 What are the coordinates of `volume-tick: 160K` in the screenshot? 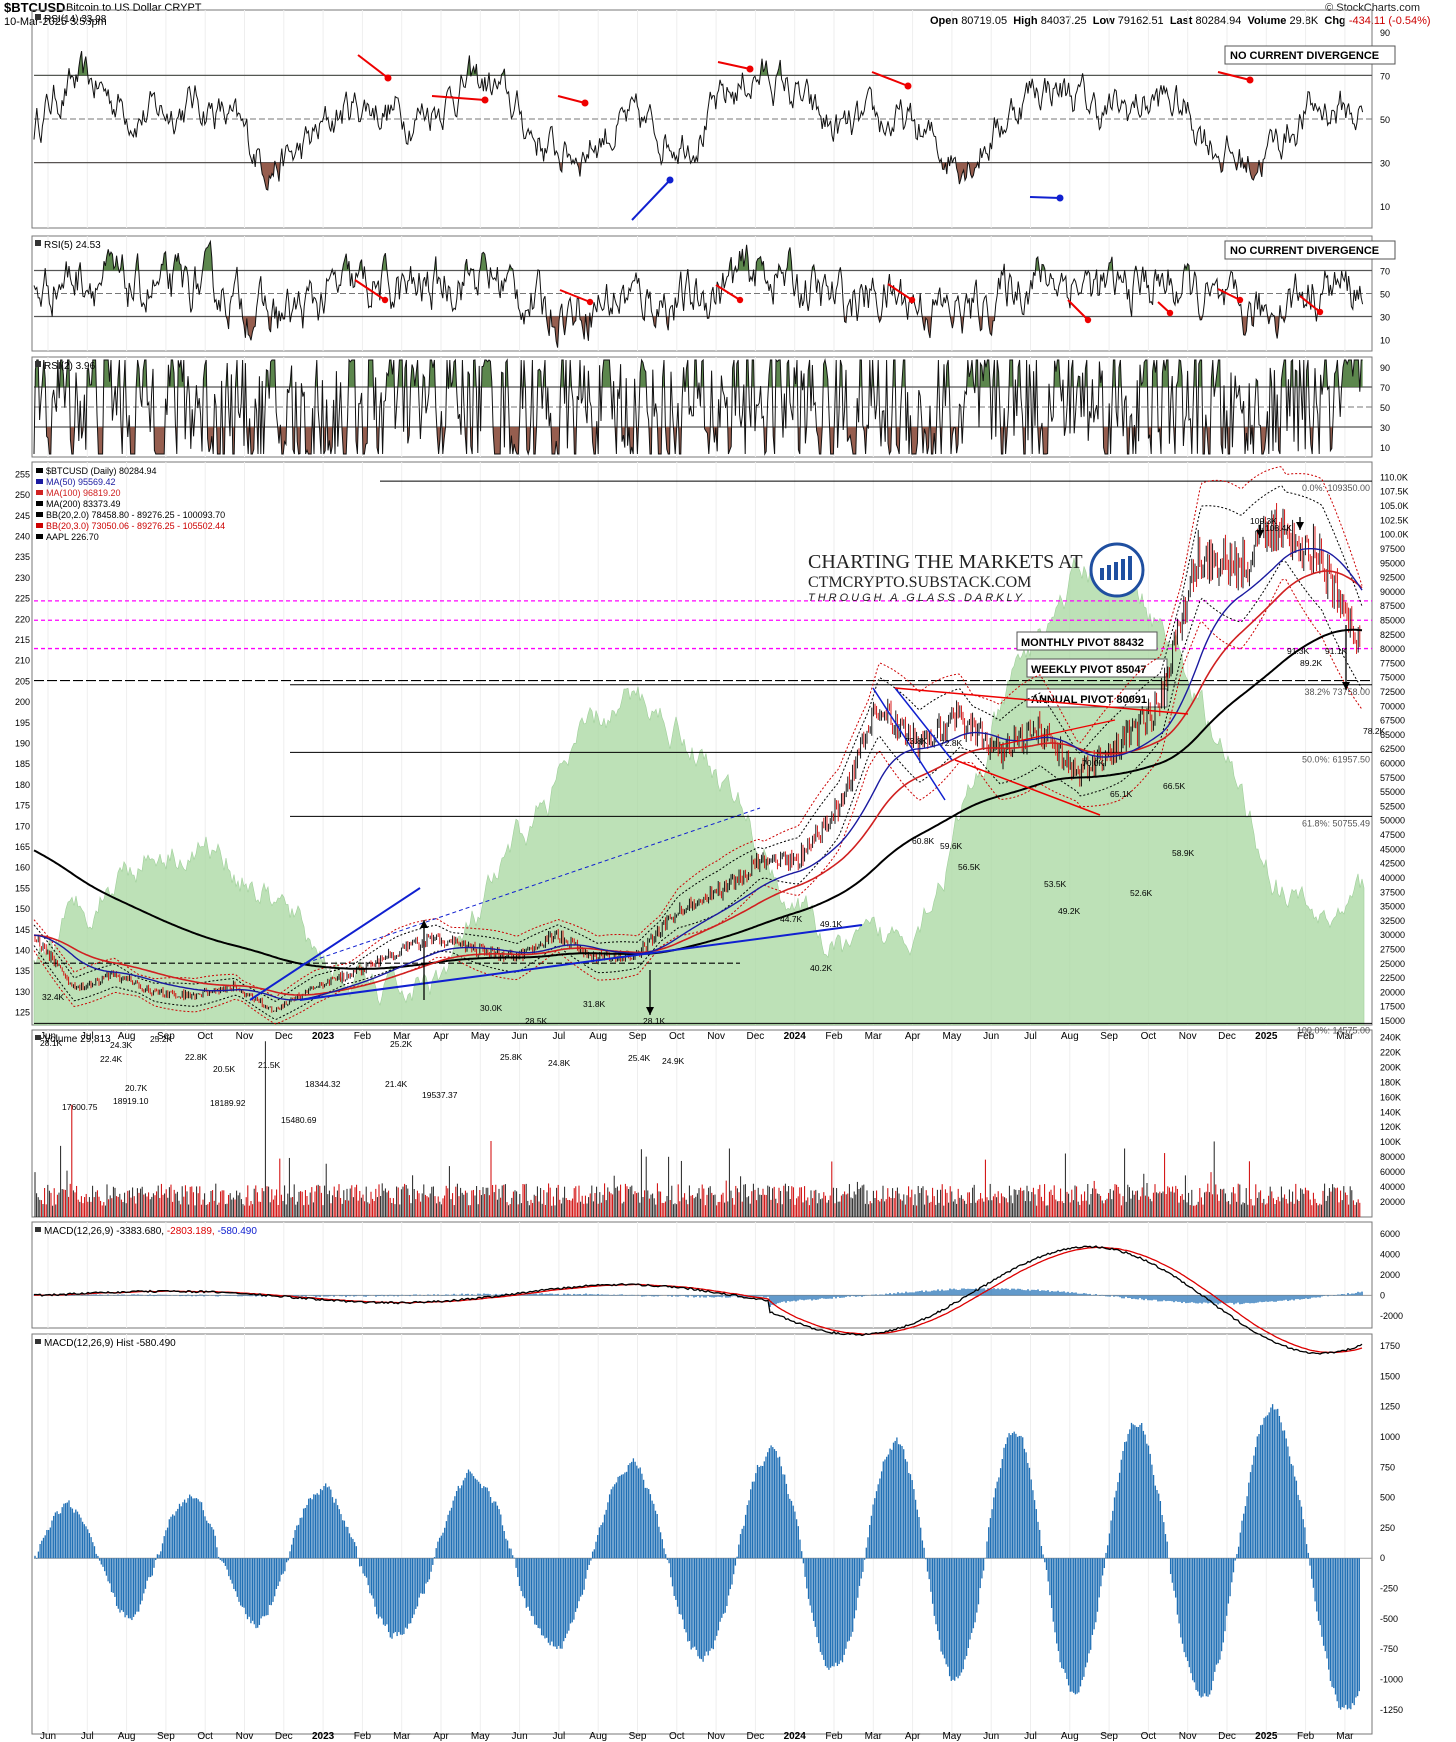 It's located at (1390, 1097).